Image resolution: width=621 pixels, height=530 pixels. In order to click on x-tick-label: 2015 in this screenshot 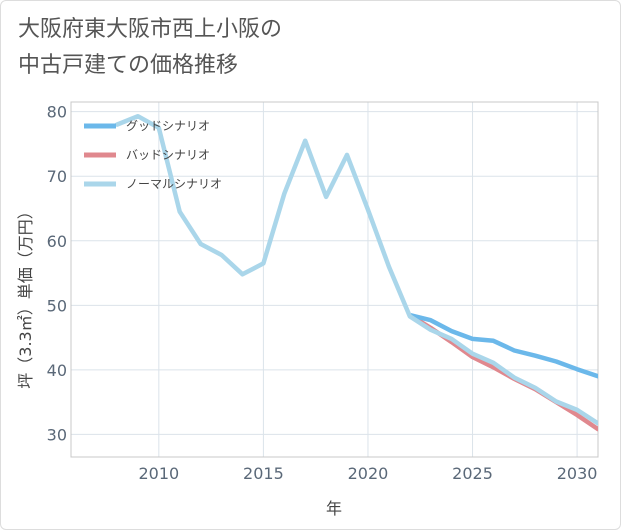, I will do `click(263, 473)`.